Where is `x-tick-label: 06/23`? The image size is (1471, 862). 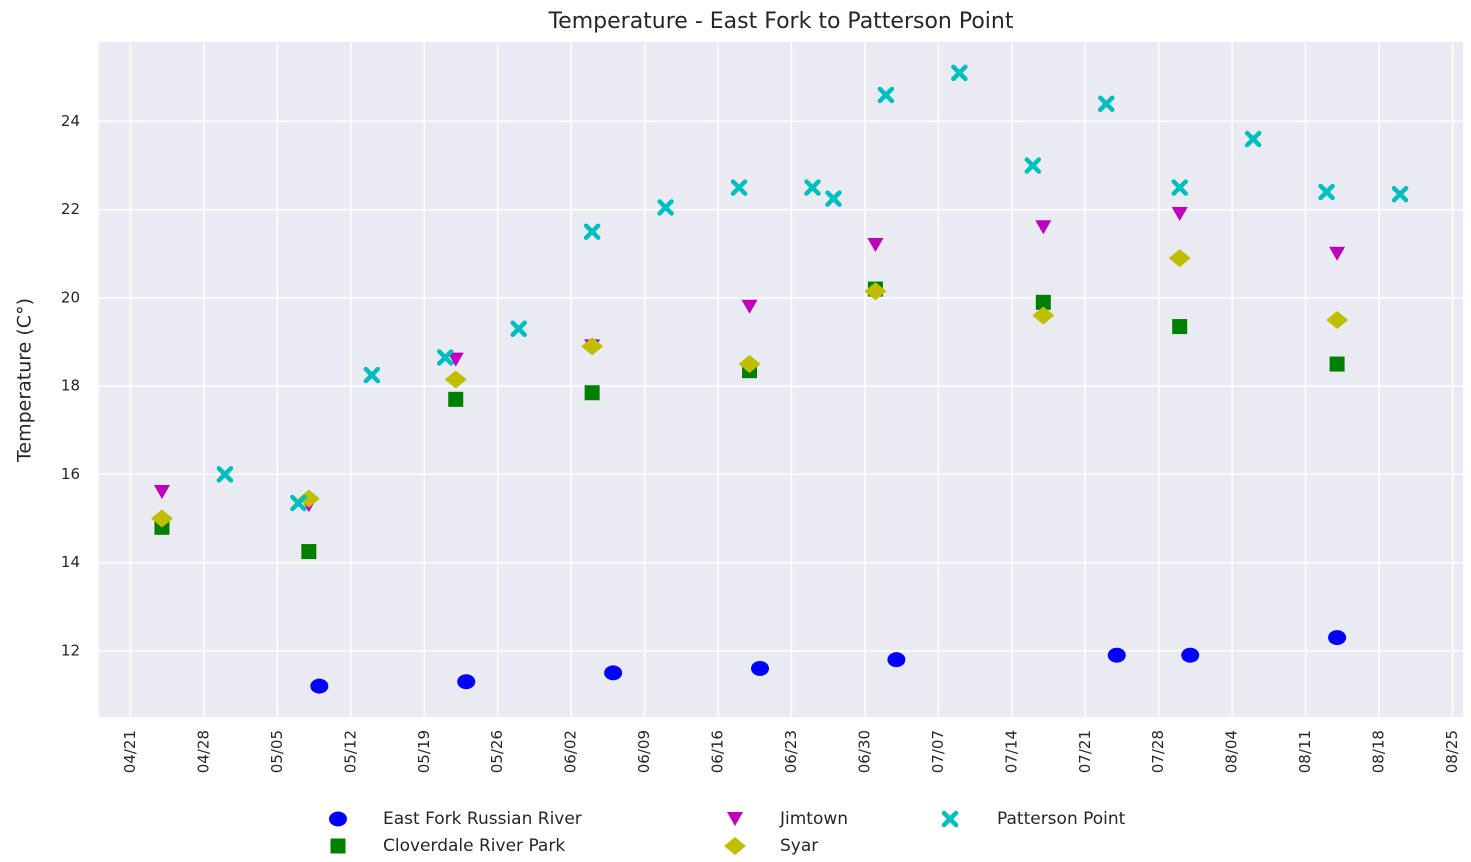 x-tick-label: 06/23 is located at coordinates (791, 751).